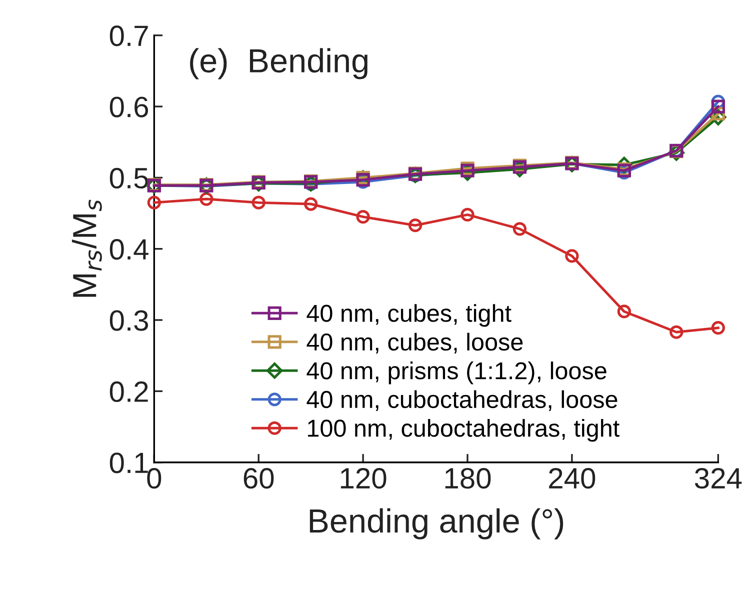 The image size is (752, 589). I want to click on y-axis-title: M$_{rs}$/M$_{s}$, so click(87, 248).